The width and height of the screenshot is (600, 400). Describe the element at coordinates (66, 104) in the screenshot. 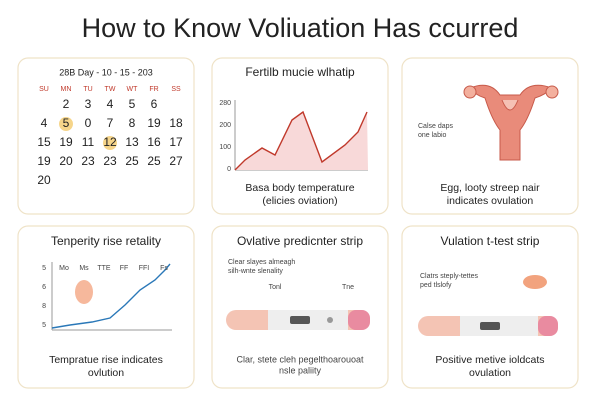

I see `day: 2` at that location.